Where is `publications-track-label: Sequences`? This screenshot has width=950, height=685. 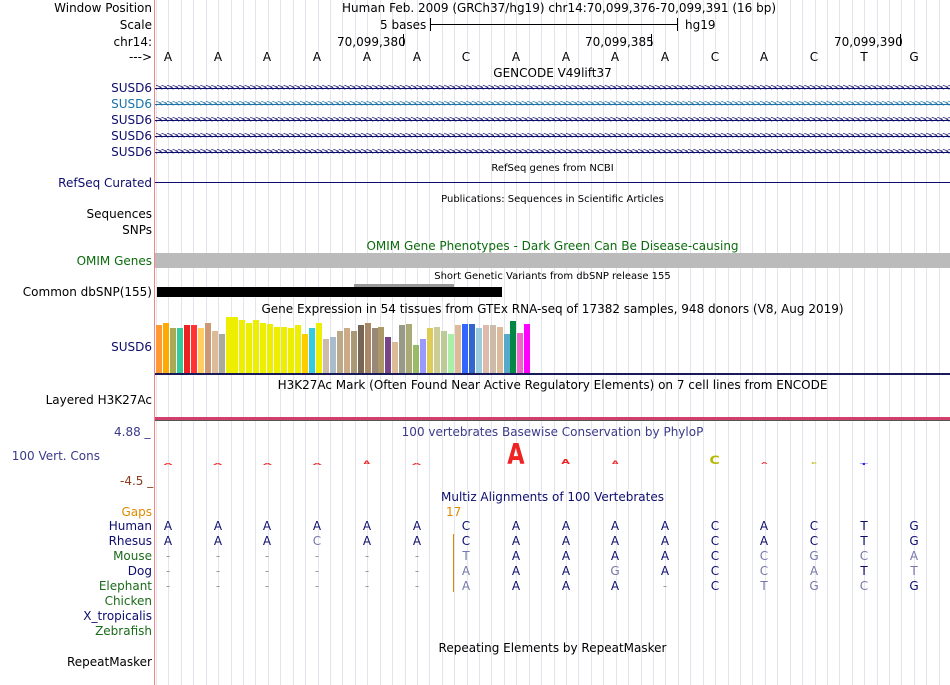
publications-track-label: Sequences is located at coordinates (119, 214).